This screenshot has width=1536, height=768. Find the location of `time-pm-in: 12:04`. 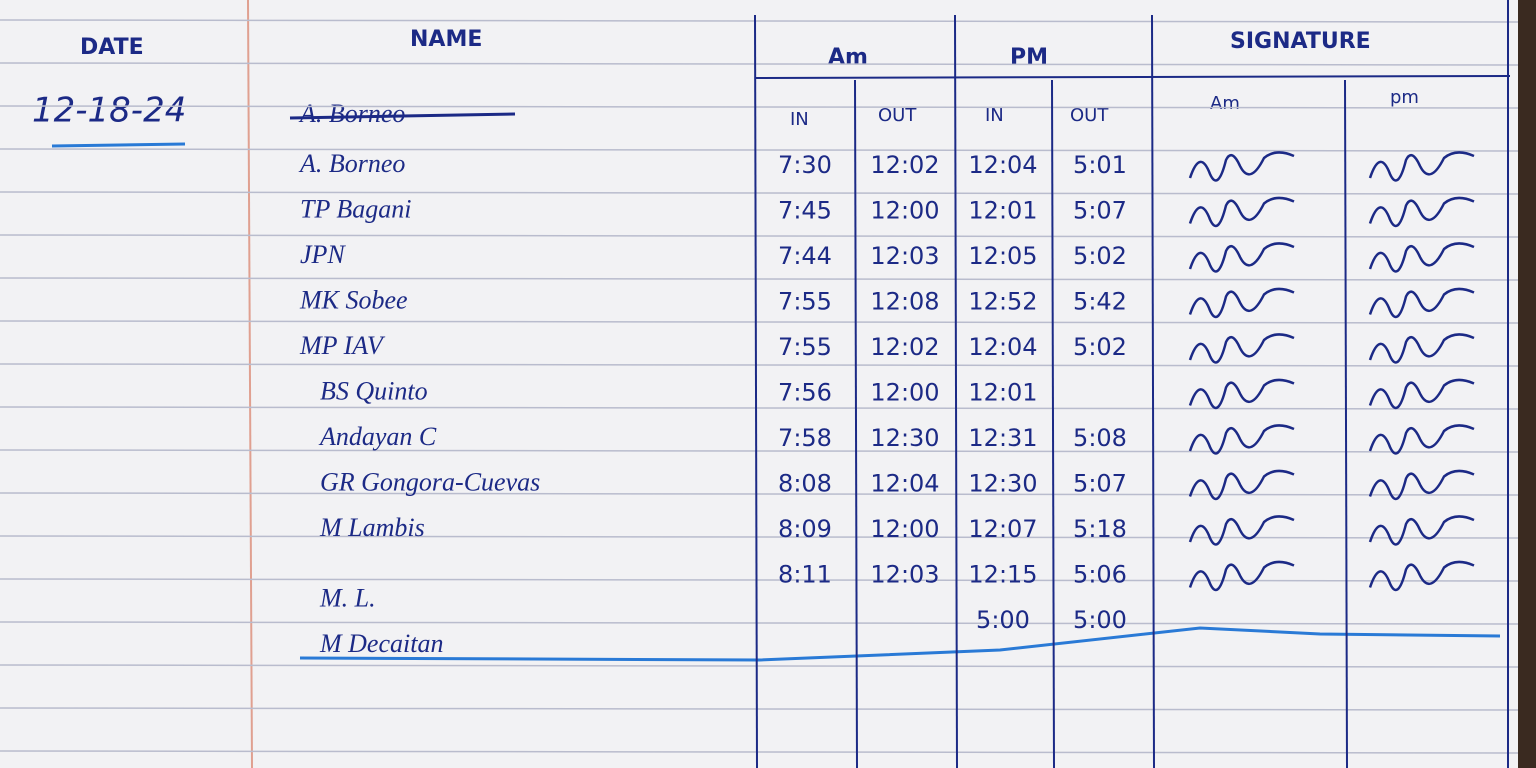

time-pm-in: 12:04 is located at coordinates (1002, 347).